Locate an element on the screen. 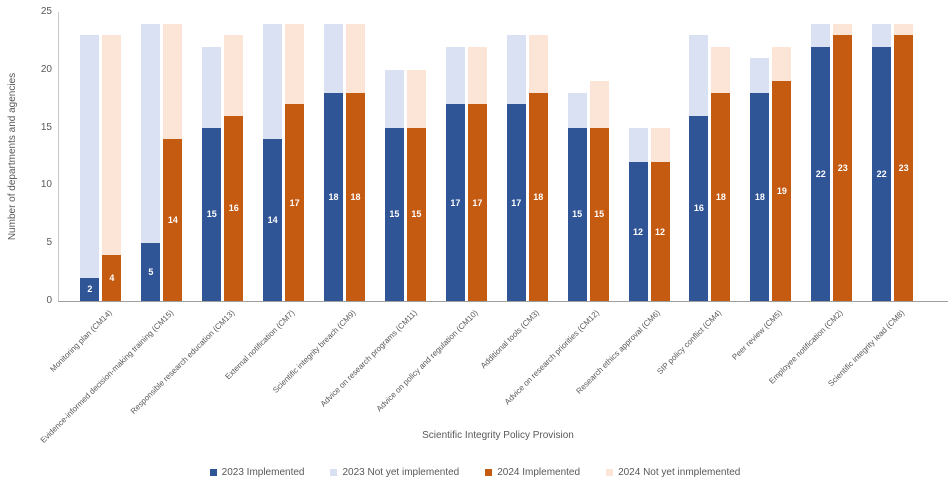  x-category-label-text: Advice on research programs (CM11) is located at coordinates (368, 358).